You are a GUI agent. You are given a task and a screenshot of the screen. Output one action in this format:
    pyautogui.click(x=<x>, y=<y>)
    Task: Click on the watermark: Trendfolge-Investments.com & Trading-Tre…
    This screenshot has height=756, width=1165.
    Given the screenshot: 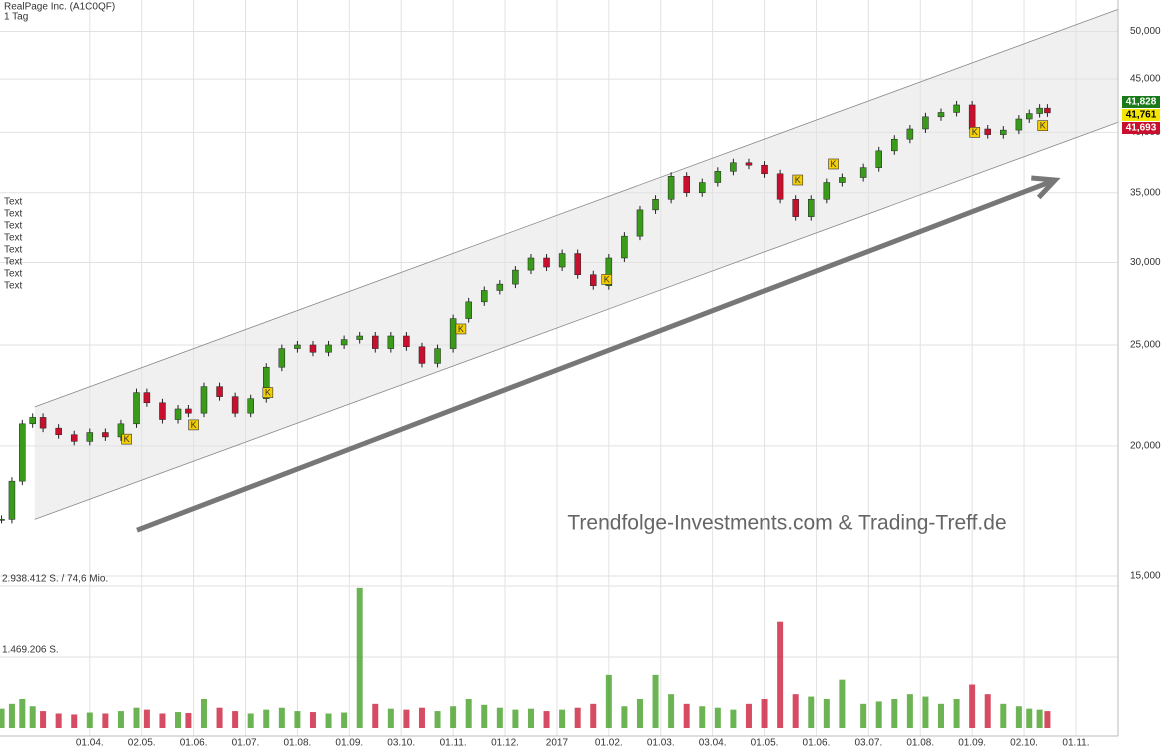 What is the action you would take?
    pyautogui.click(x=786, y=523)
    